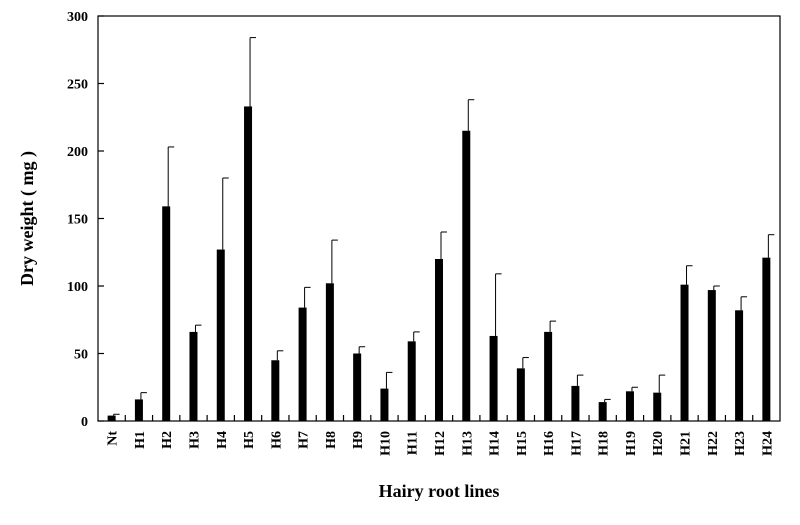 This screenshot has height=525, width=800. What do you see at coordinates (77, 85) in the screenshot?
I see `y-tick-label: 250` at bounding box center [77, 85].